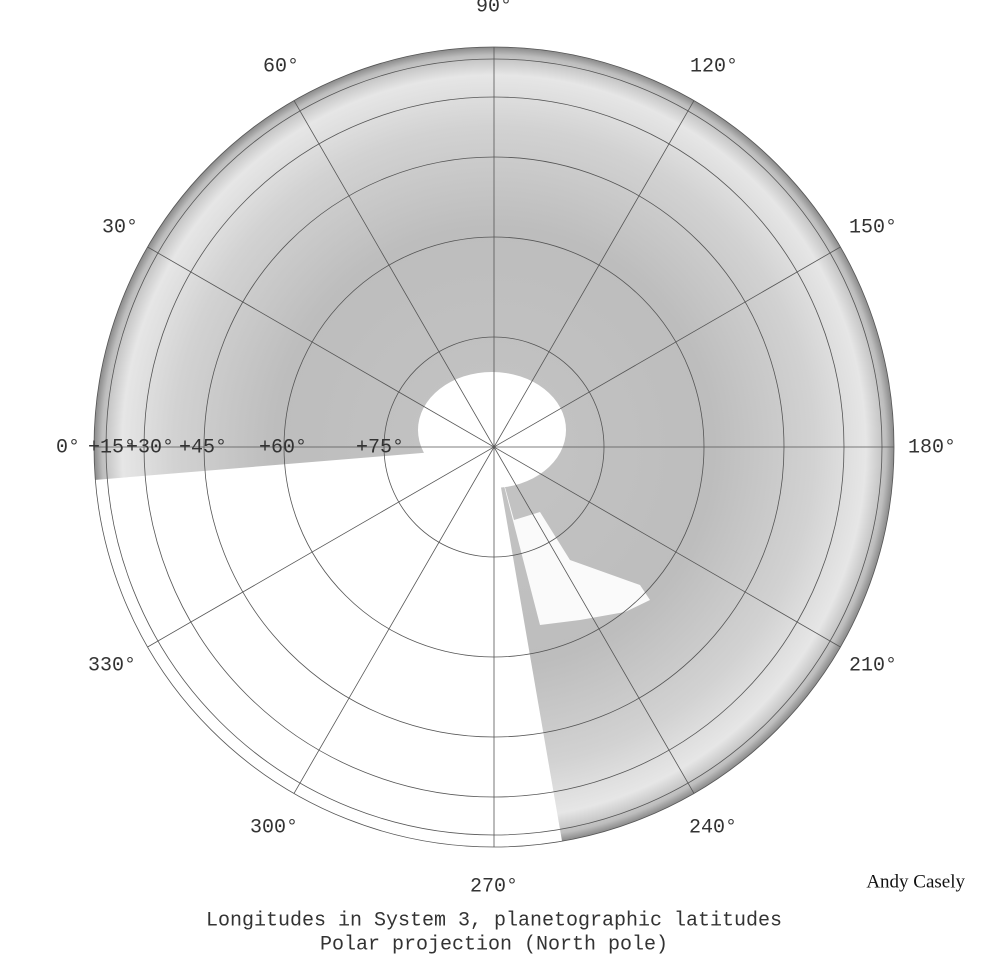  Describe the element at coordinates (915, 881) in the screenshot. I see `credit: Andy Casely` at that location.